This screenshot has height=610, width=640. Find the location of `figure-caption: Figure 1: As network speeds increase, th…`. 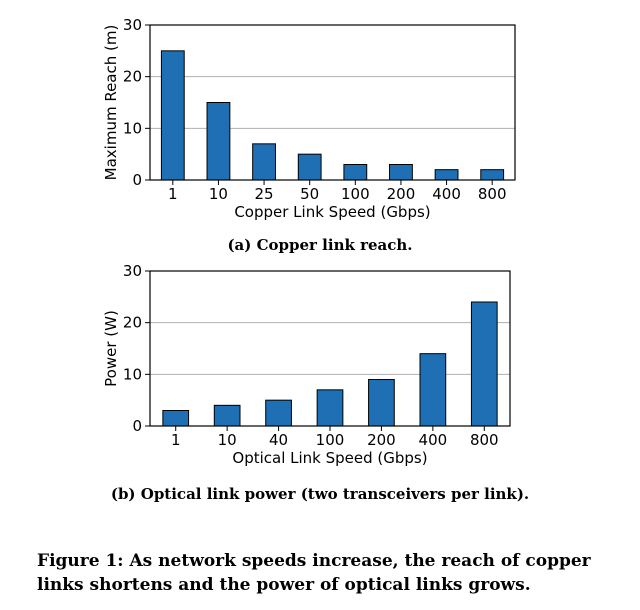

figure-caption: Figure 1: As network speeds increase, th… is located at coordinates (314, 573).